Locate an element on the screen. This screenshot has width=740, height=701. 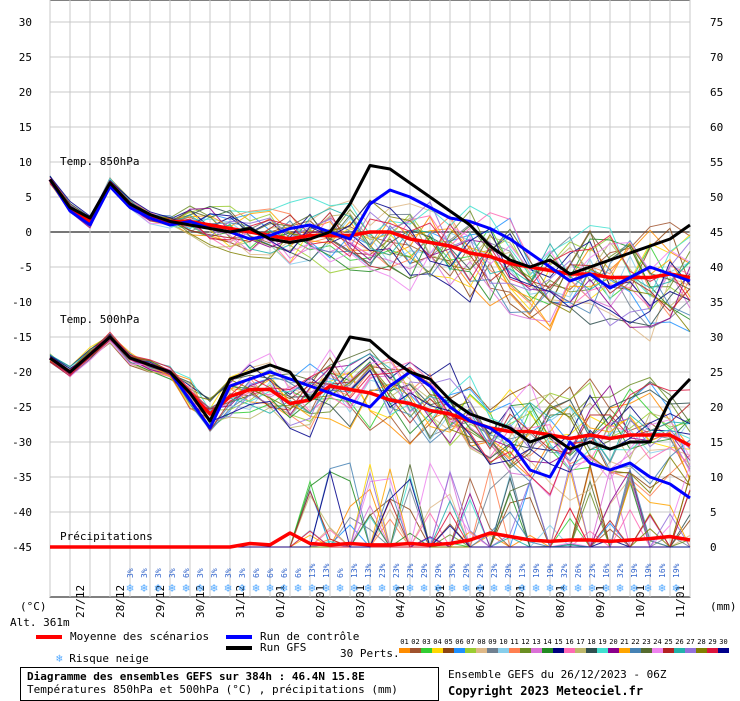
perturbation-legend-item: 20 is located at coordinates (613, 645).